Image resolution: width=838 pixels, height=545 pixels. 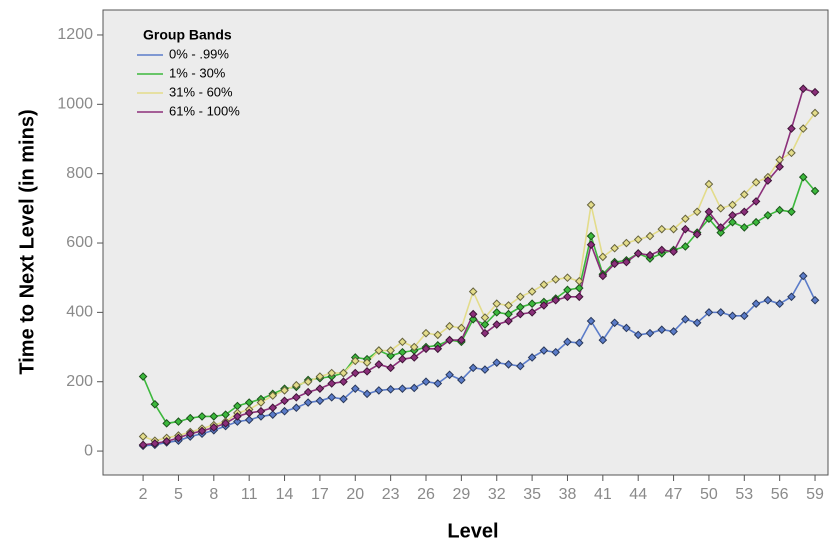 What do you see at coordinates (213, 494) in the screenshot?
I see `x-tick-label: 8` at bounding box center [213, 494].